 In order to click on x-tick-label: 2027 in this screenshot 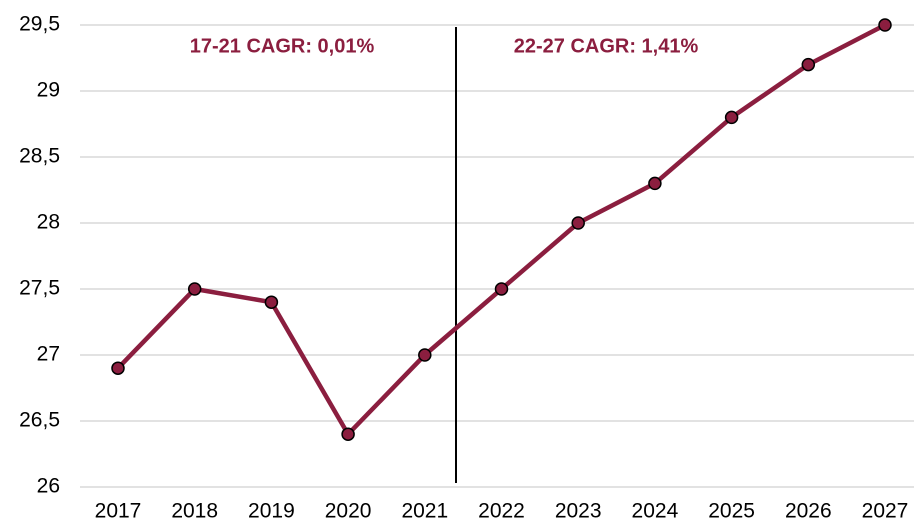, I will do `click(885, 511)`.